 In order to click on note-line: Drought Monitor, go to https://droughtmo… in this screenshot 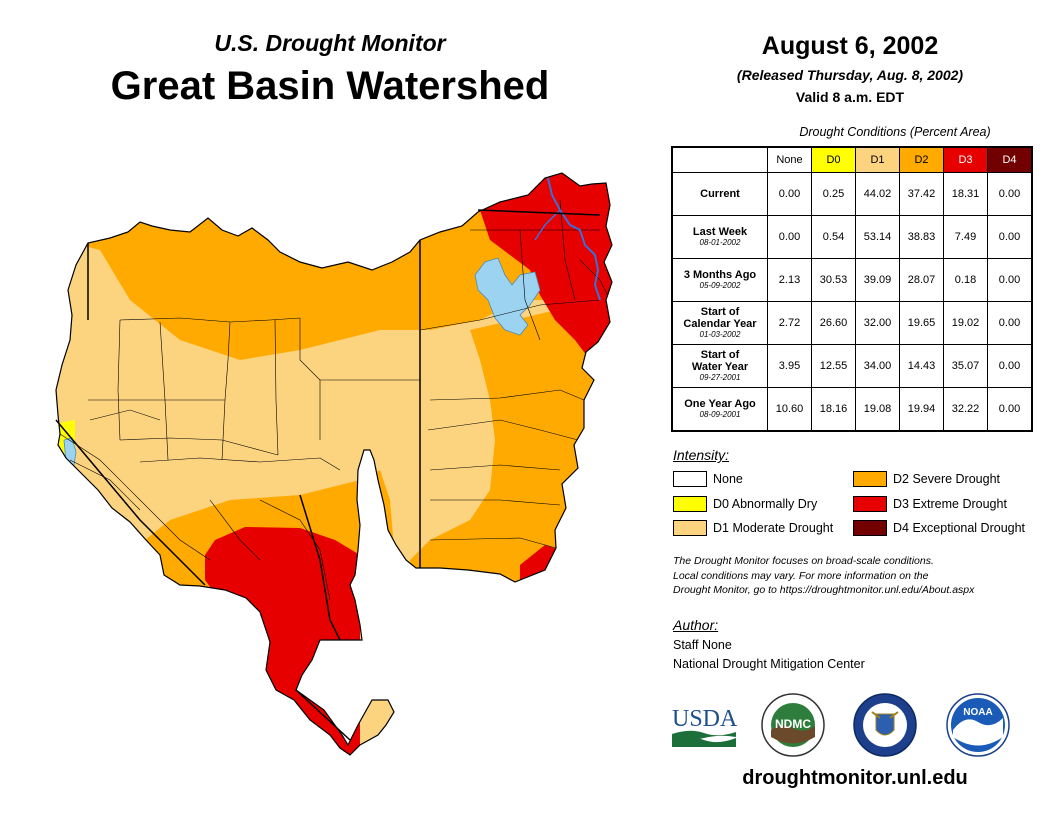, I will do `click(824, 590)`.